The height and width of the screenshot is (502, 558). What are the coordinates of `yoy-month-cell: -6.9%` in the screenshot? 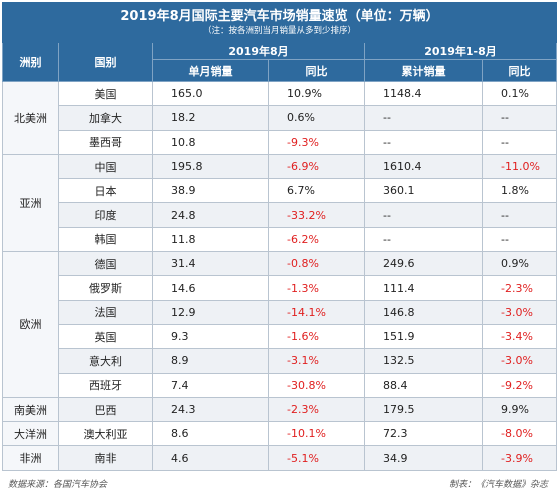 It's located at (316, 166).